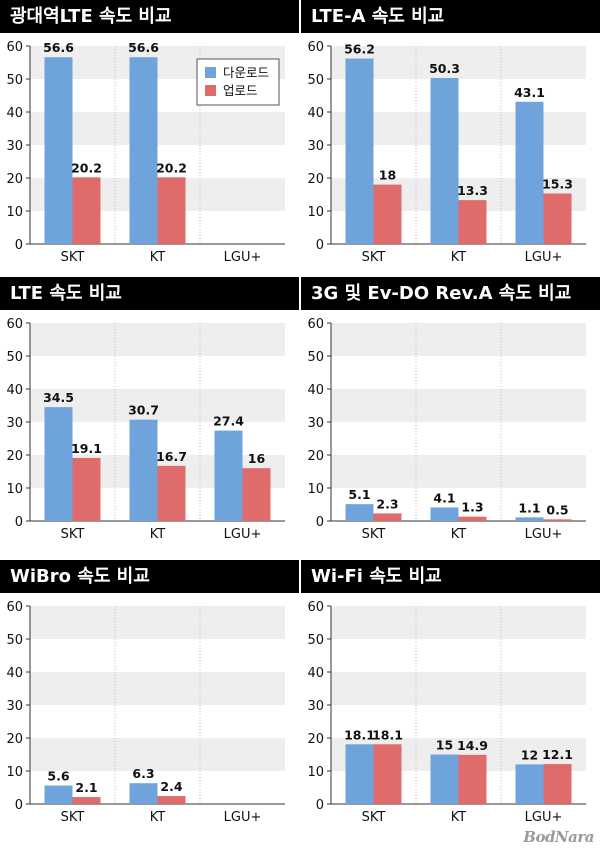 This screenshot has width=600, height=850. I want to click on chart-title: Wi-Fi 속도 비교, so click(450, 576).